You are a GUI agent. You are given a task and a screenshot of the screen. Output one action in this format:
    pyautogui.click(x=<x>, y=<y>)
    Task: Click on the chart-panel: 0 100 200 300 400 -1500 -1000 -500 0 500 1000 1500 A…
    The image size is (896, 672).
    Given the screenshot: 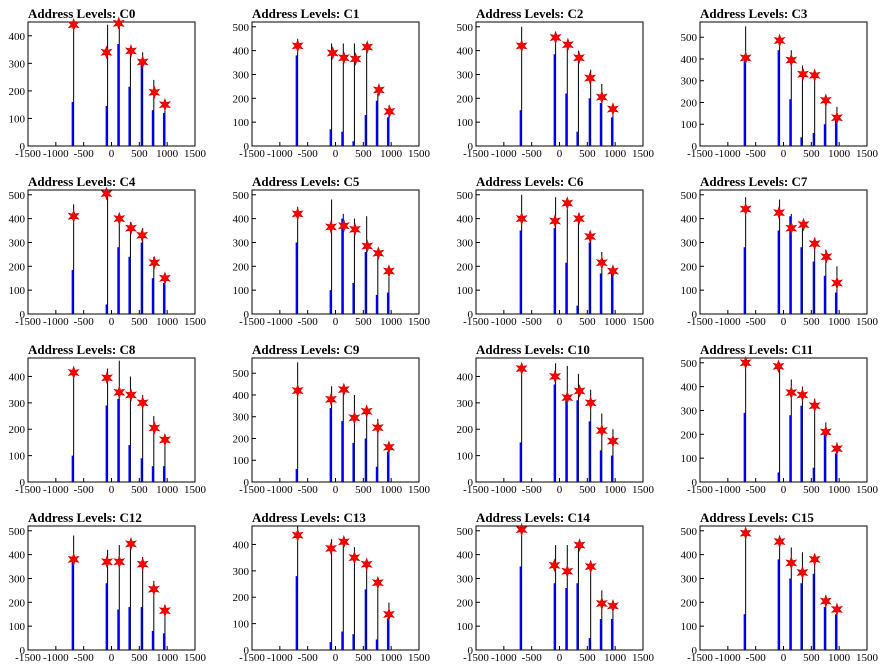 What is the action you would take?
    pyautogui.click(x=560, y=420)
    